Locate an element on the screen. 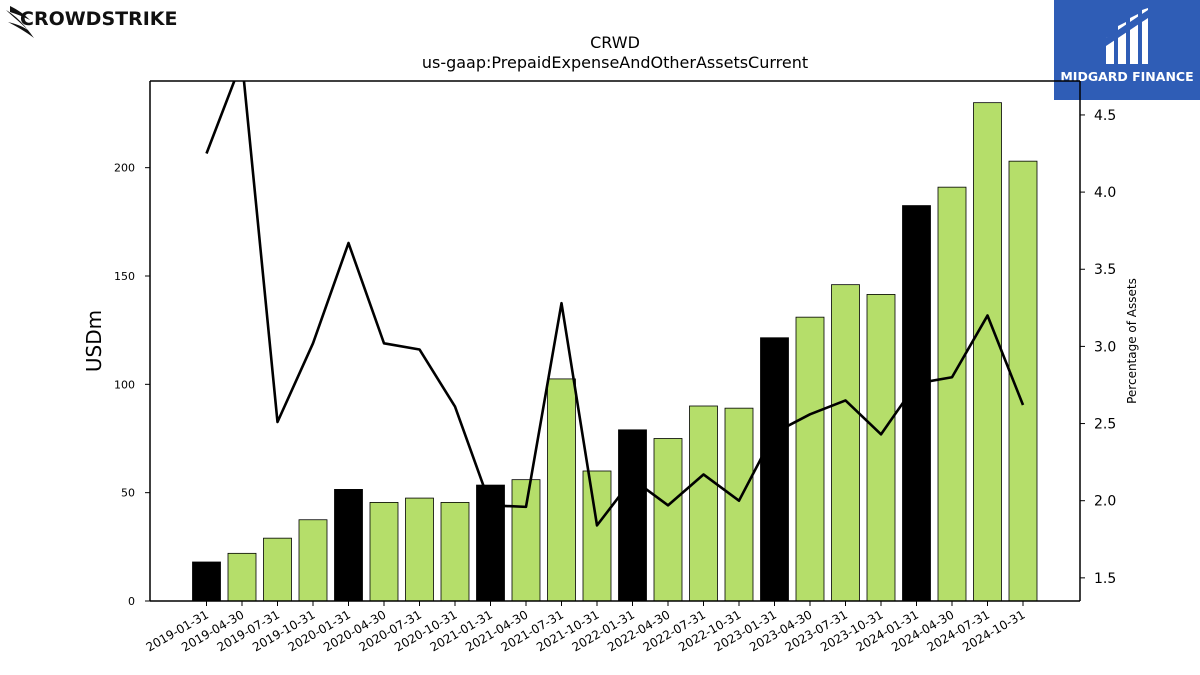  midgard-finance-logo: MIDGARD FINANCE is located at coordinates (1127, 50).